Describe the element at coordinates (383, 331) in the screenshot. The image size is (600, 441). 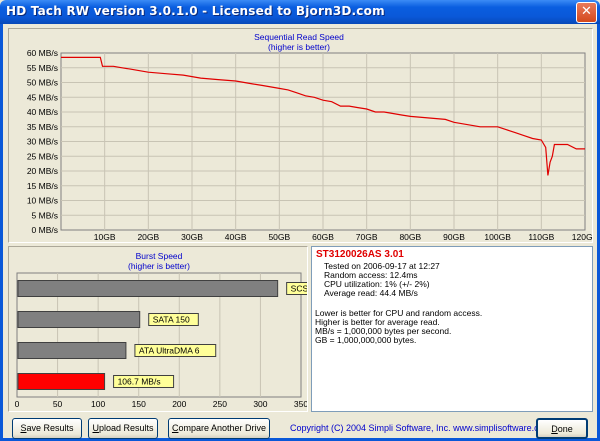
I see `note-line: MB/s = 1,000,000 bytes per second.` at that location.